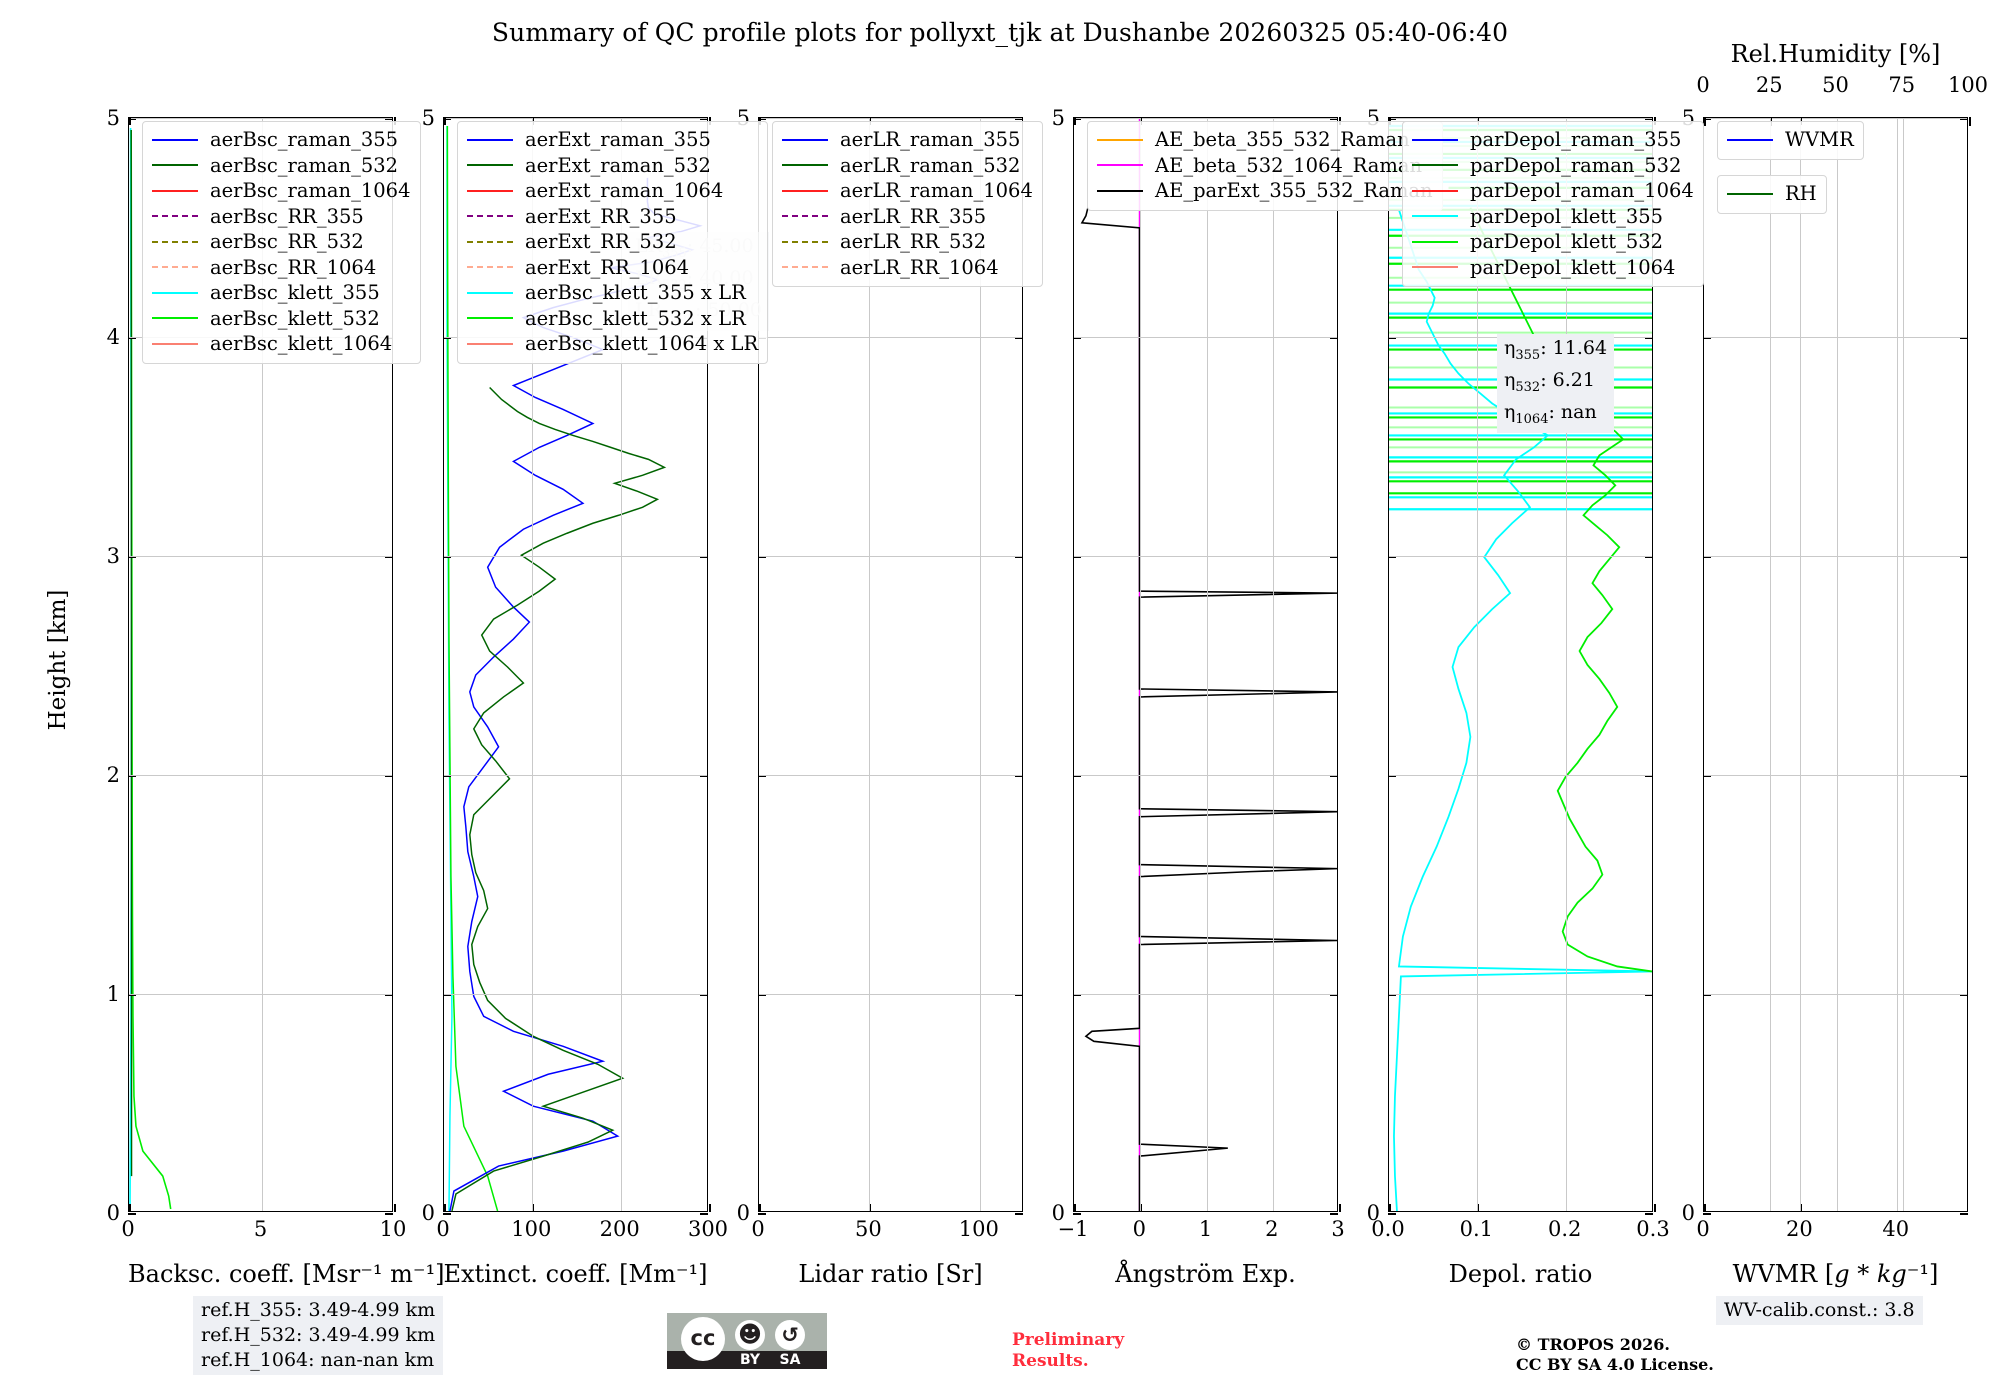 The height and width of the screenshot is (1375, 2000). What do you see at coordinates (868, 1229) in the screenshot?
I see `x-tick-label: 50` at bounding box center [868, 1229].